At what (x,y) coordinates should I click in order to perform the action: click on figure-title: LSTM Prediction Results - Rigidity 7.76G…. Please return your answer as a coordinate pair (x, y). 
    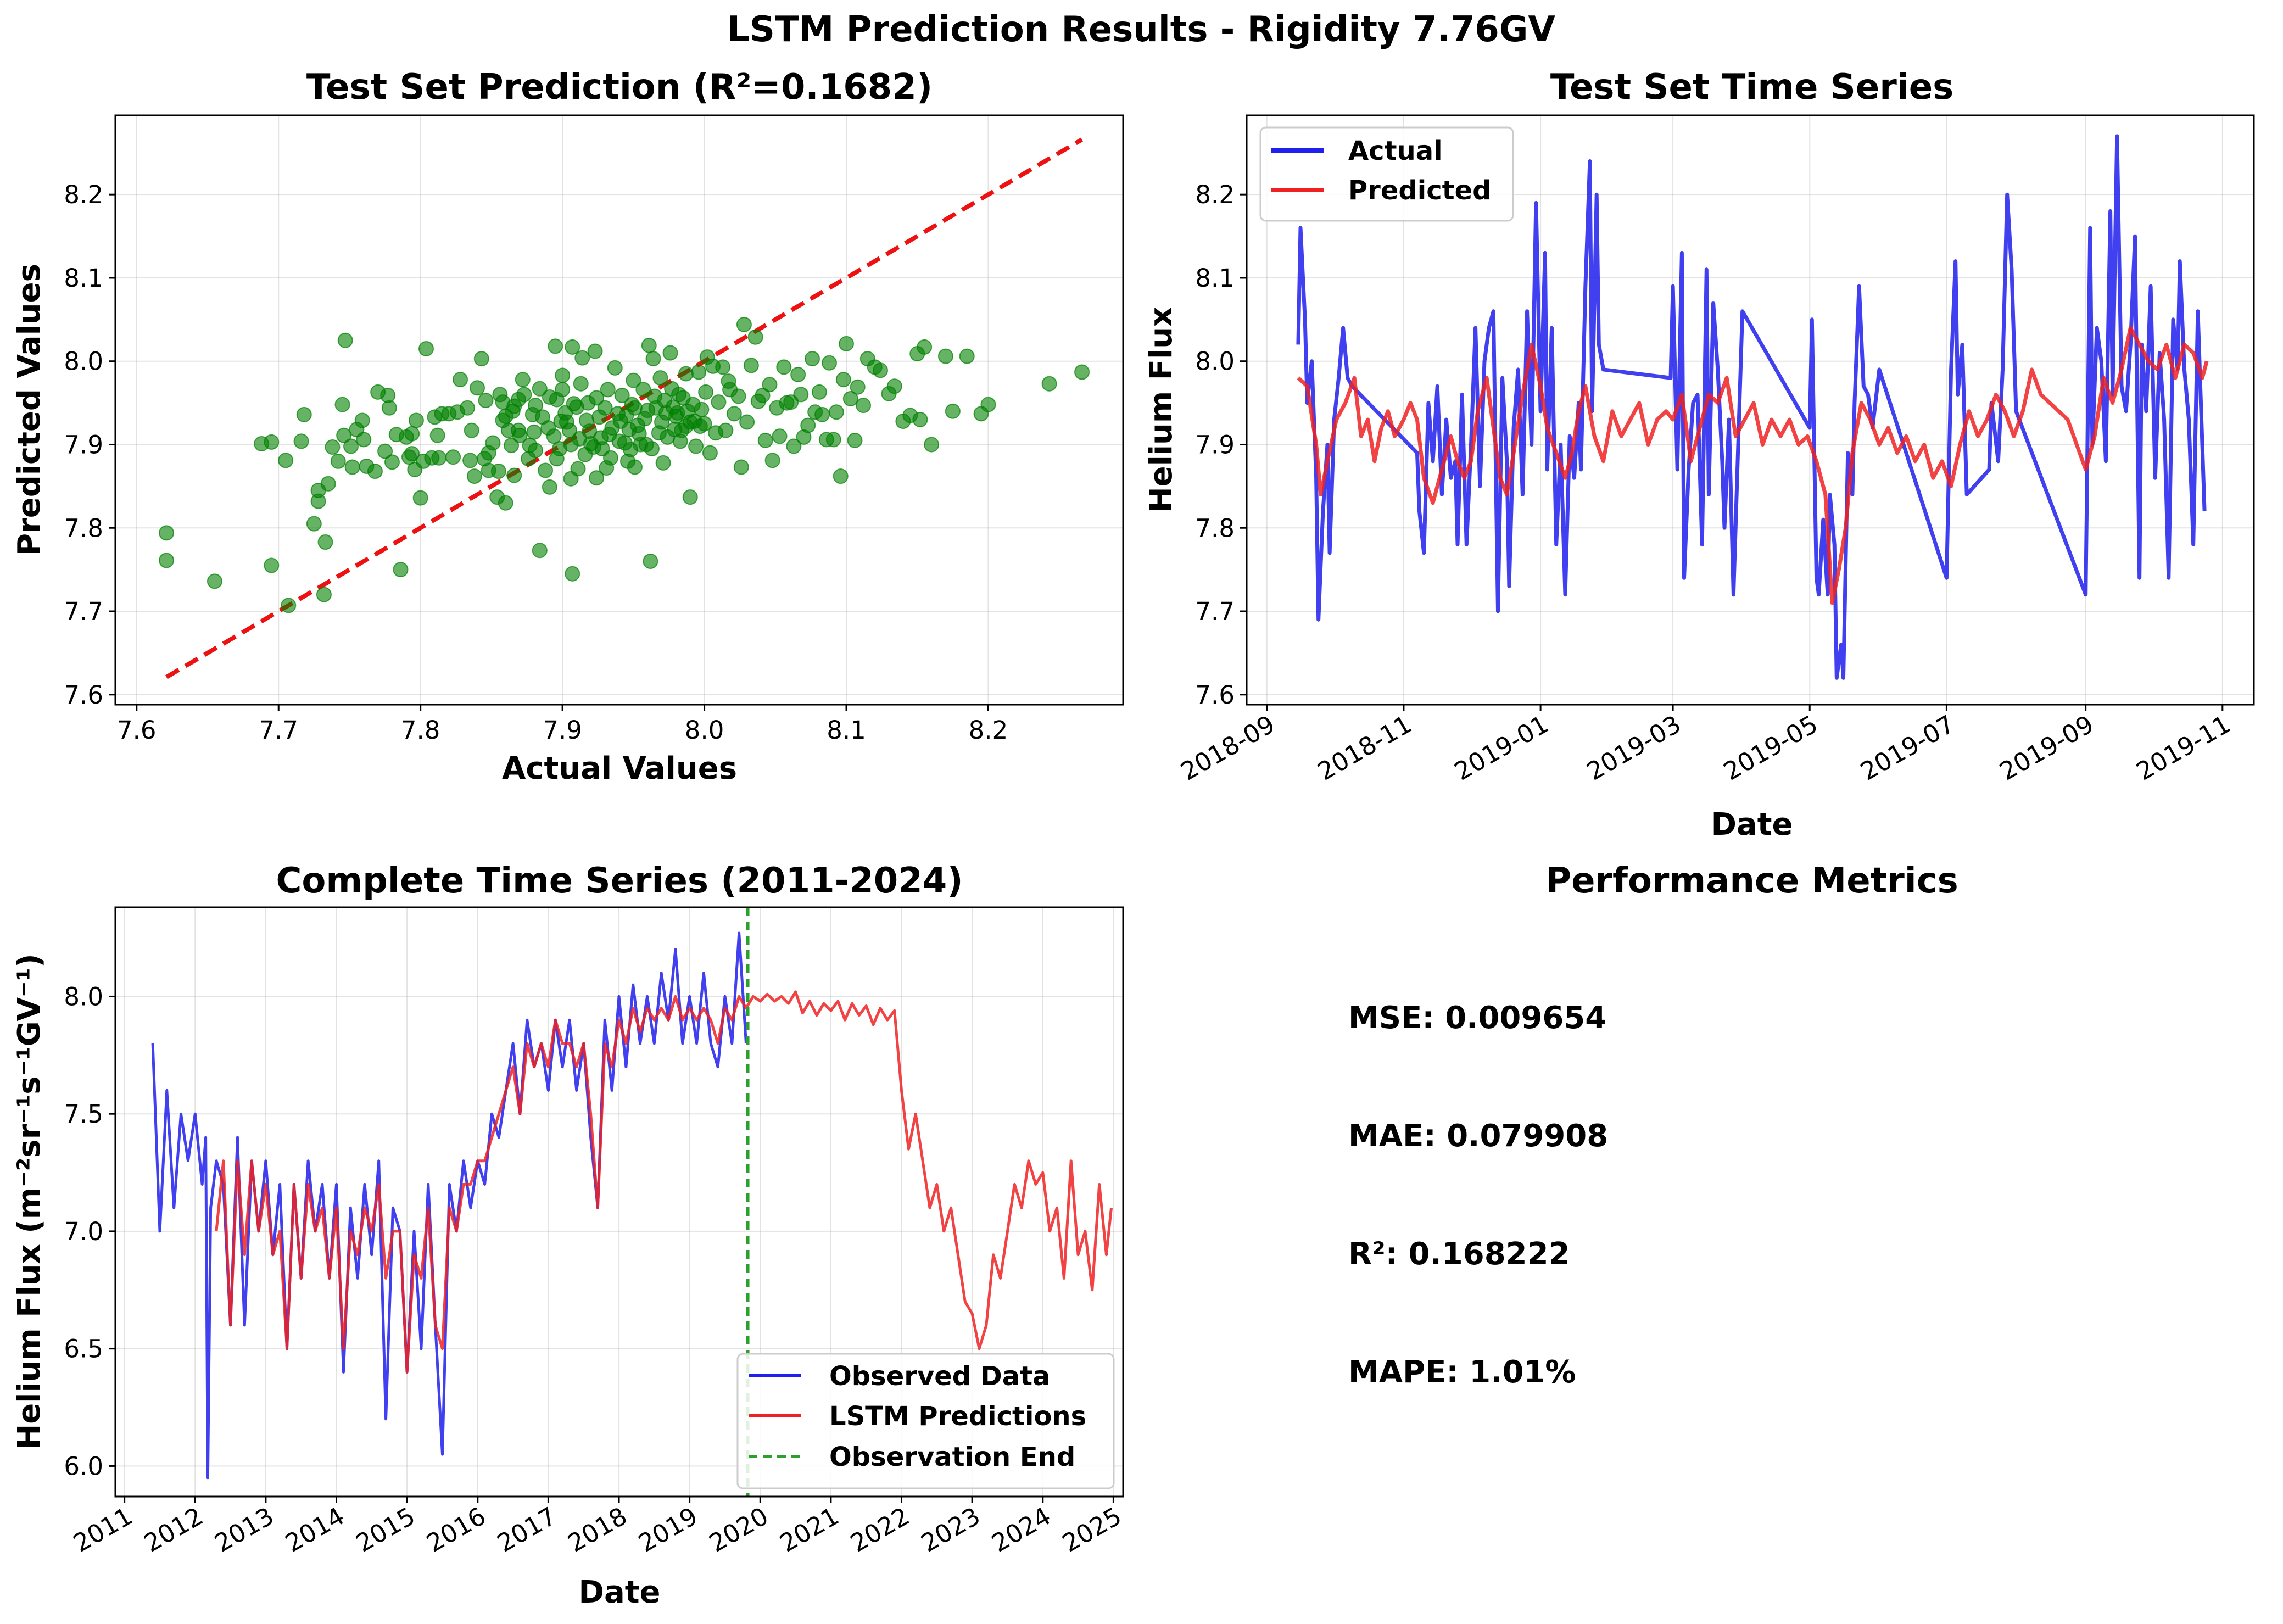
    Looking at the image, I should click on (1141, 29).